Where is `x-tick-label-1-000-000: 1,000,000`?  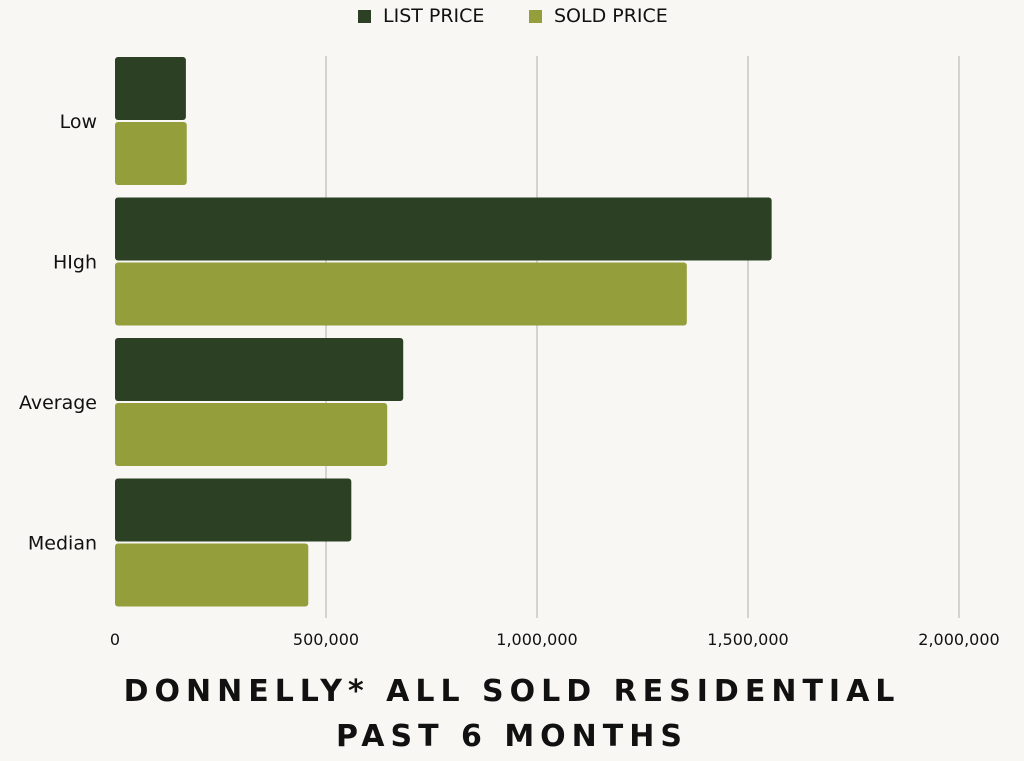 x-tick-label-1-000-000: 1,000,000 is located at coordinates (536, 639).